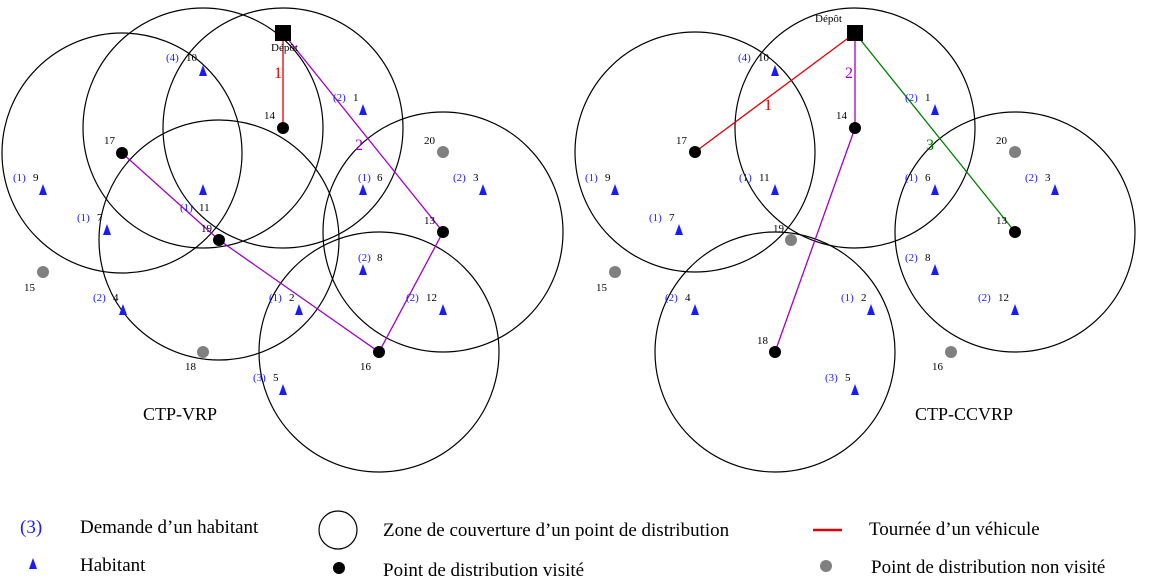  I want to click on depot-square, so click(283, 33).